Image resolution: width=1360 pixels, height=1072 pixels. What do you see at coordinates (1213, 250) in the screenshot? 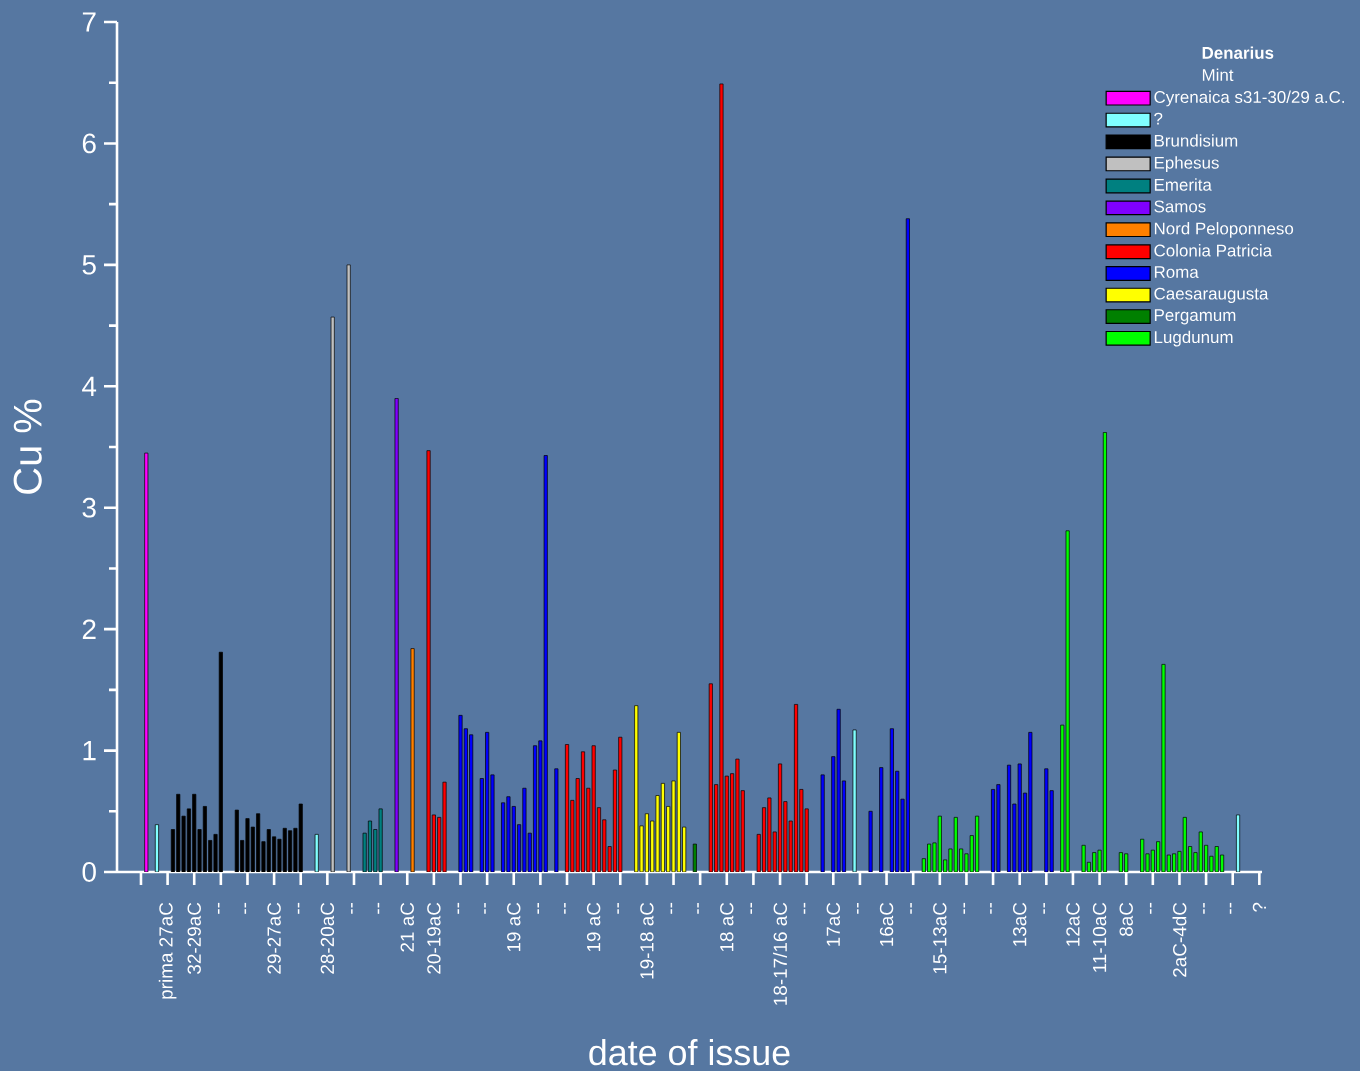
I see `legend-label: Colonia Patricia` at bounding box center [1213, 250].